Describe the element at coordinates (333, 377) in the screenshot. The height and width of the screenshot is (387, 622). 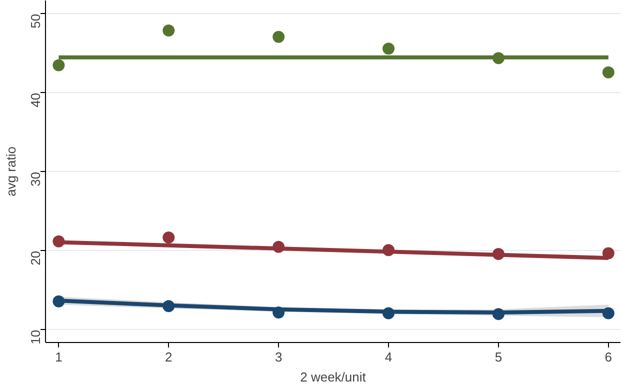
I see `x-axis-title: 2 week/unit` at that location.